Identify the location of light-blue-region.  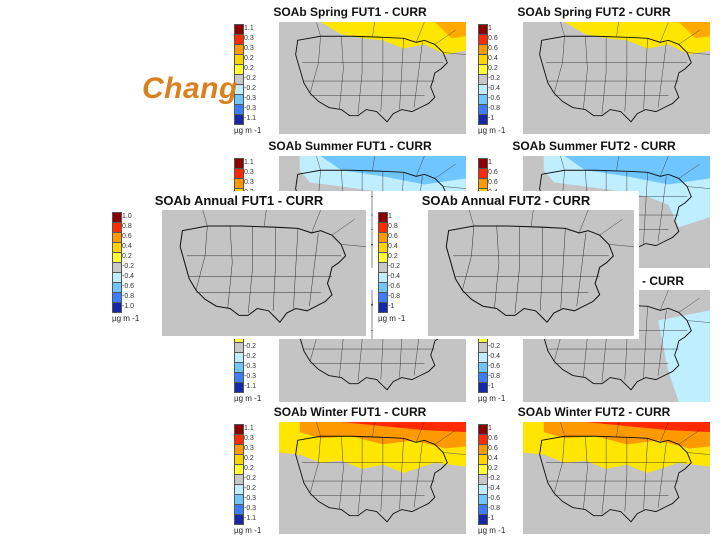
(684, 356).